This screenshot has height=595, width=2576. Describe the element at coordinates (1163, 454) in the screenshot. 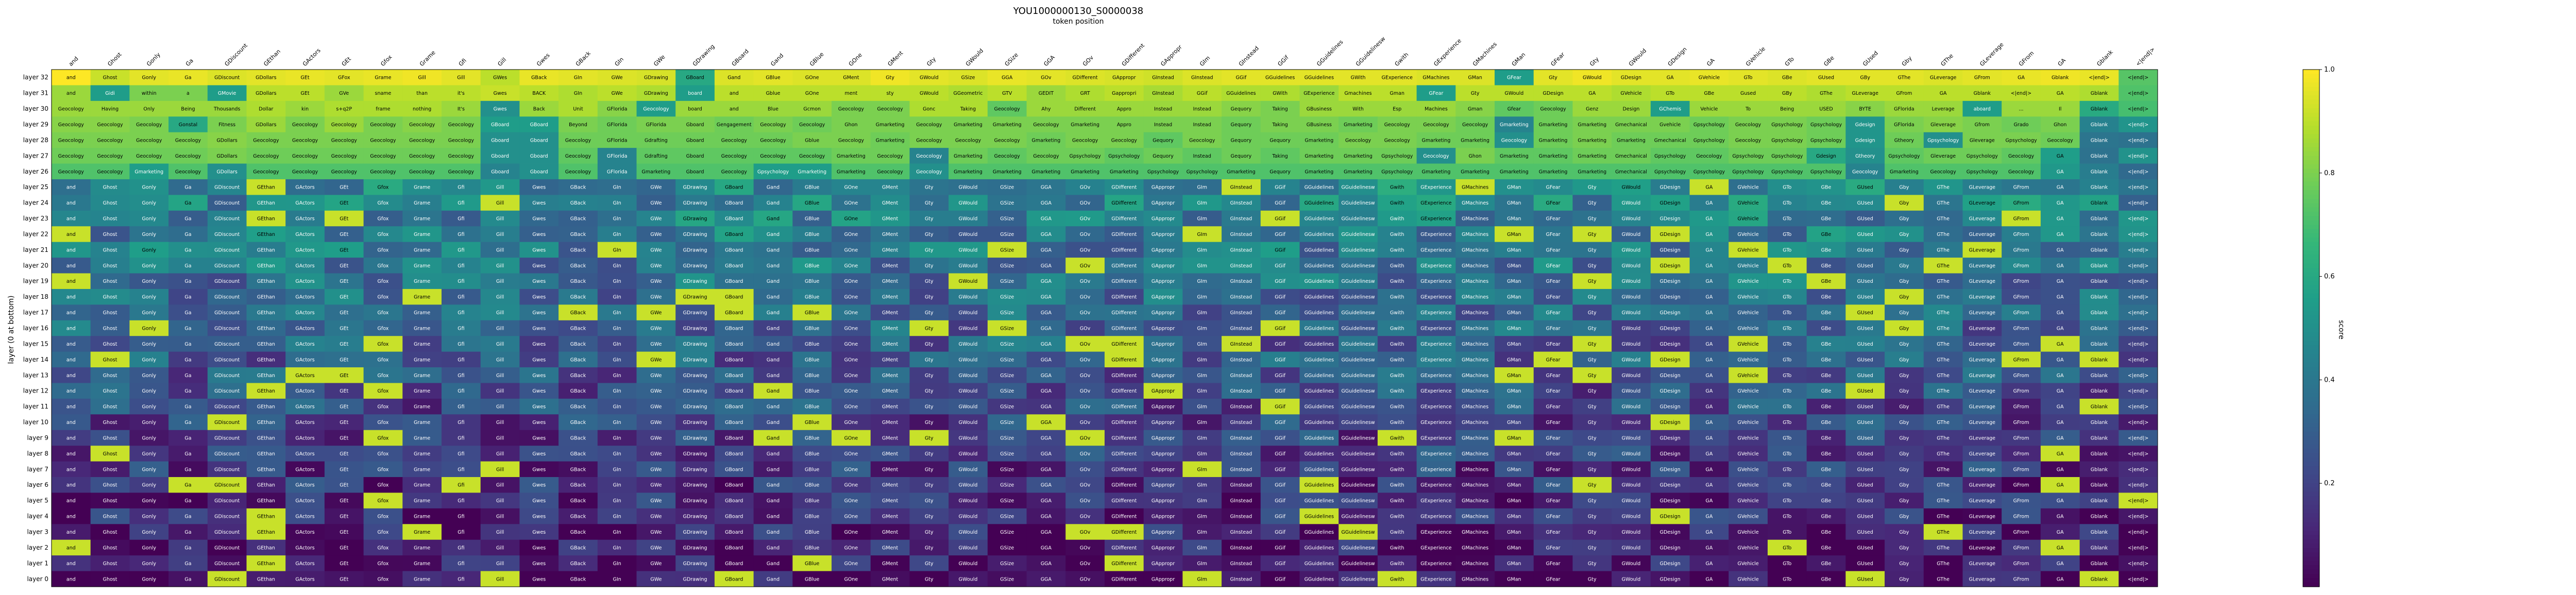

I see `cell-label: GAppropr` at that location.